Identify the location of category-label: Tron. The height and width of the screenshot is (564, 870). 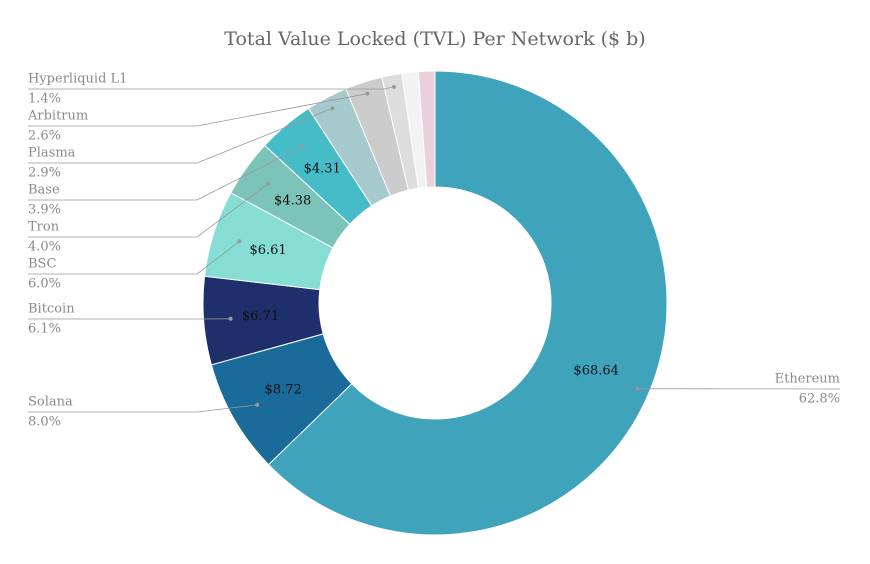
(44, 227).